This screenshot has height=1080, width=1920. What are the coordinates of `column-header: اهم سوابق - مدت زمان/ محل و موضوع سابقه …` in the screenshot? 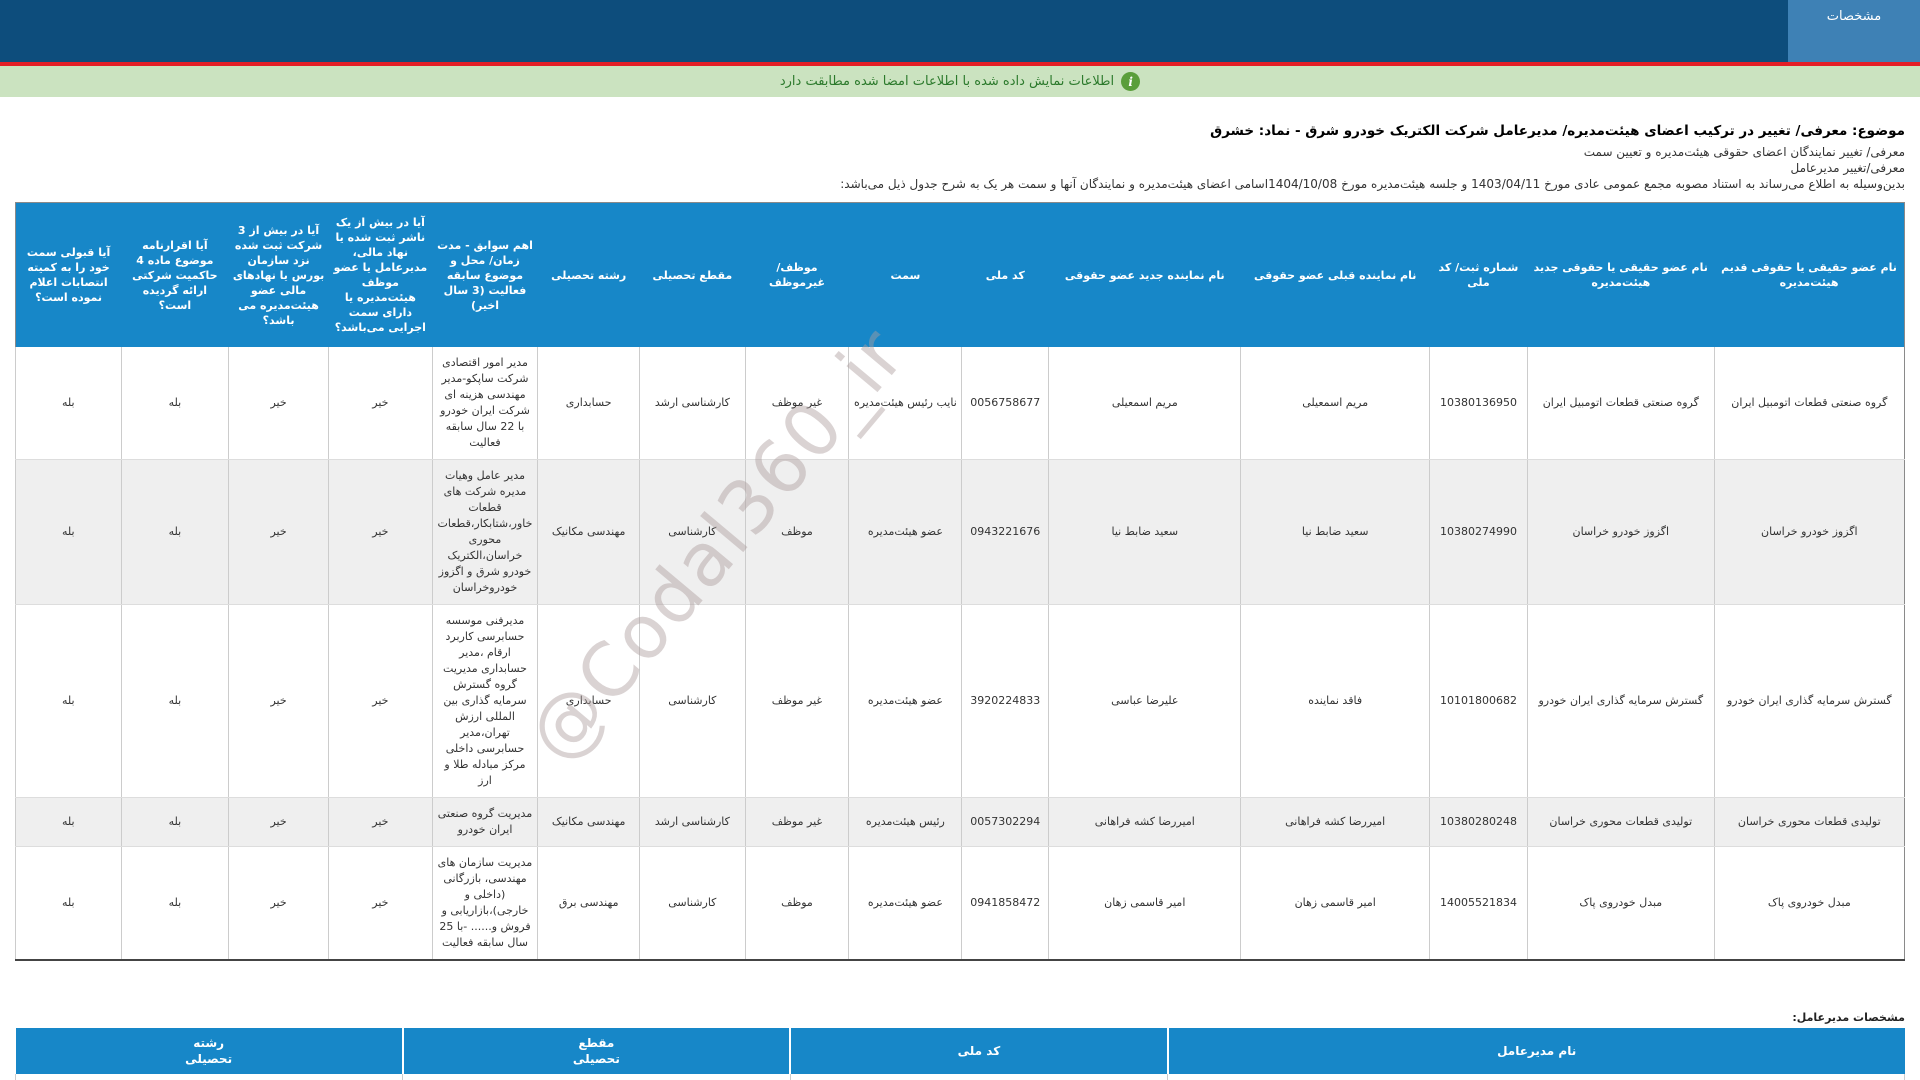 It's located at (485, 274).